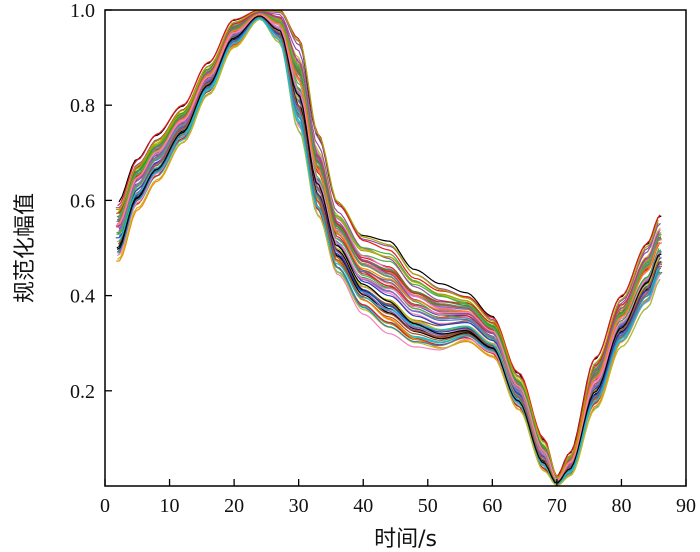 The height and width of the screenshot is (552, 700). I want to click on y-tick-label: 0.8, so click(82, 106).